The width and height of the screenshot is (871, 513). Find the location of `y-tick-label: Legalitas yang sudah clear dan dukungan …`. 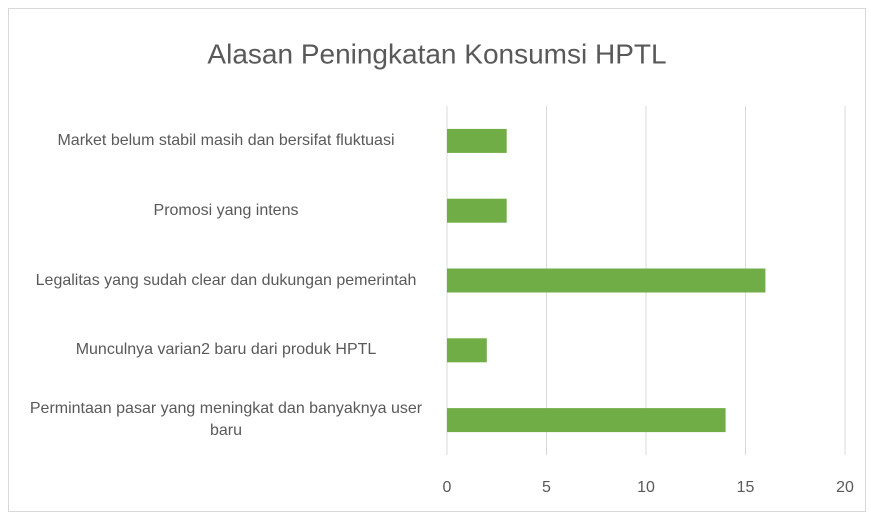

y-tick-label: Legalitas yang sudah clear dan dukungan … is located at coordinates (226, 280).